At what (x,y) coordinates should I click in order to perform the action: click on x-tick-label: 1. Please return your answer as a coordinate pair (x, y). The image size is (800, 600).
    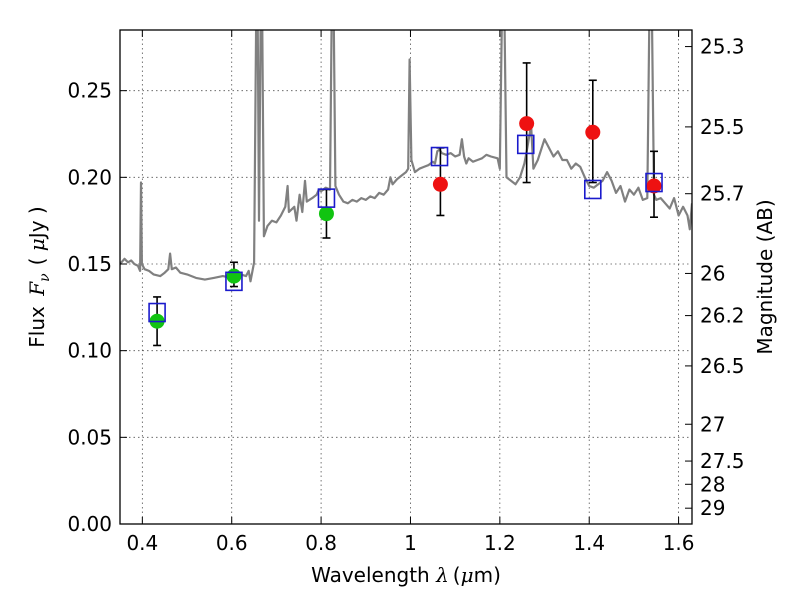
    Looking at the image, I should click on (410, 543).